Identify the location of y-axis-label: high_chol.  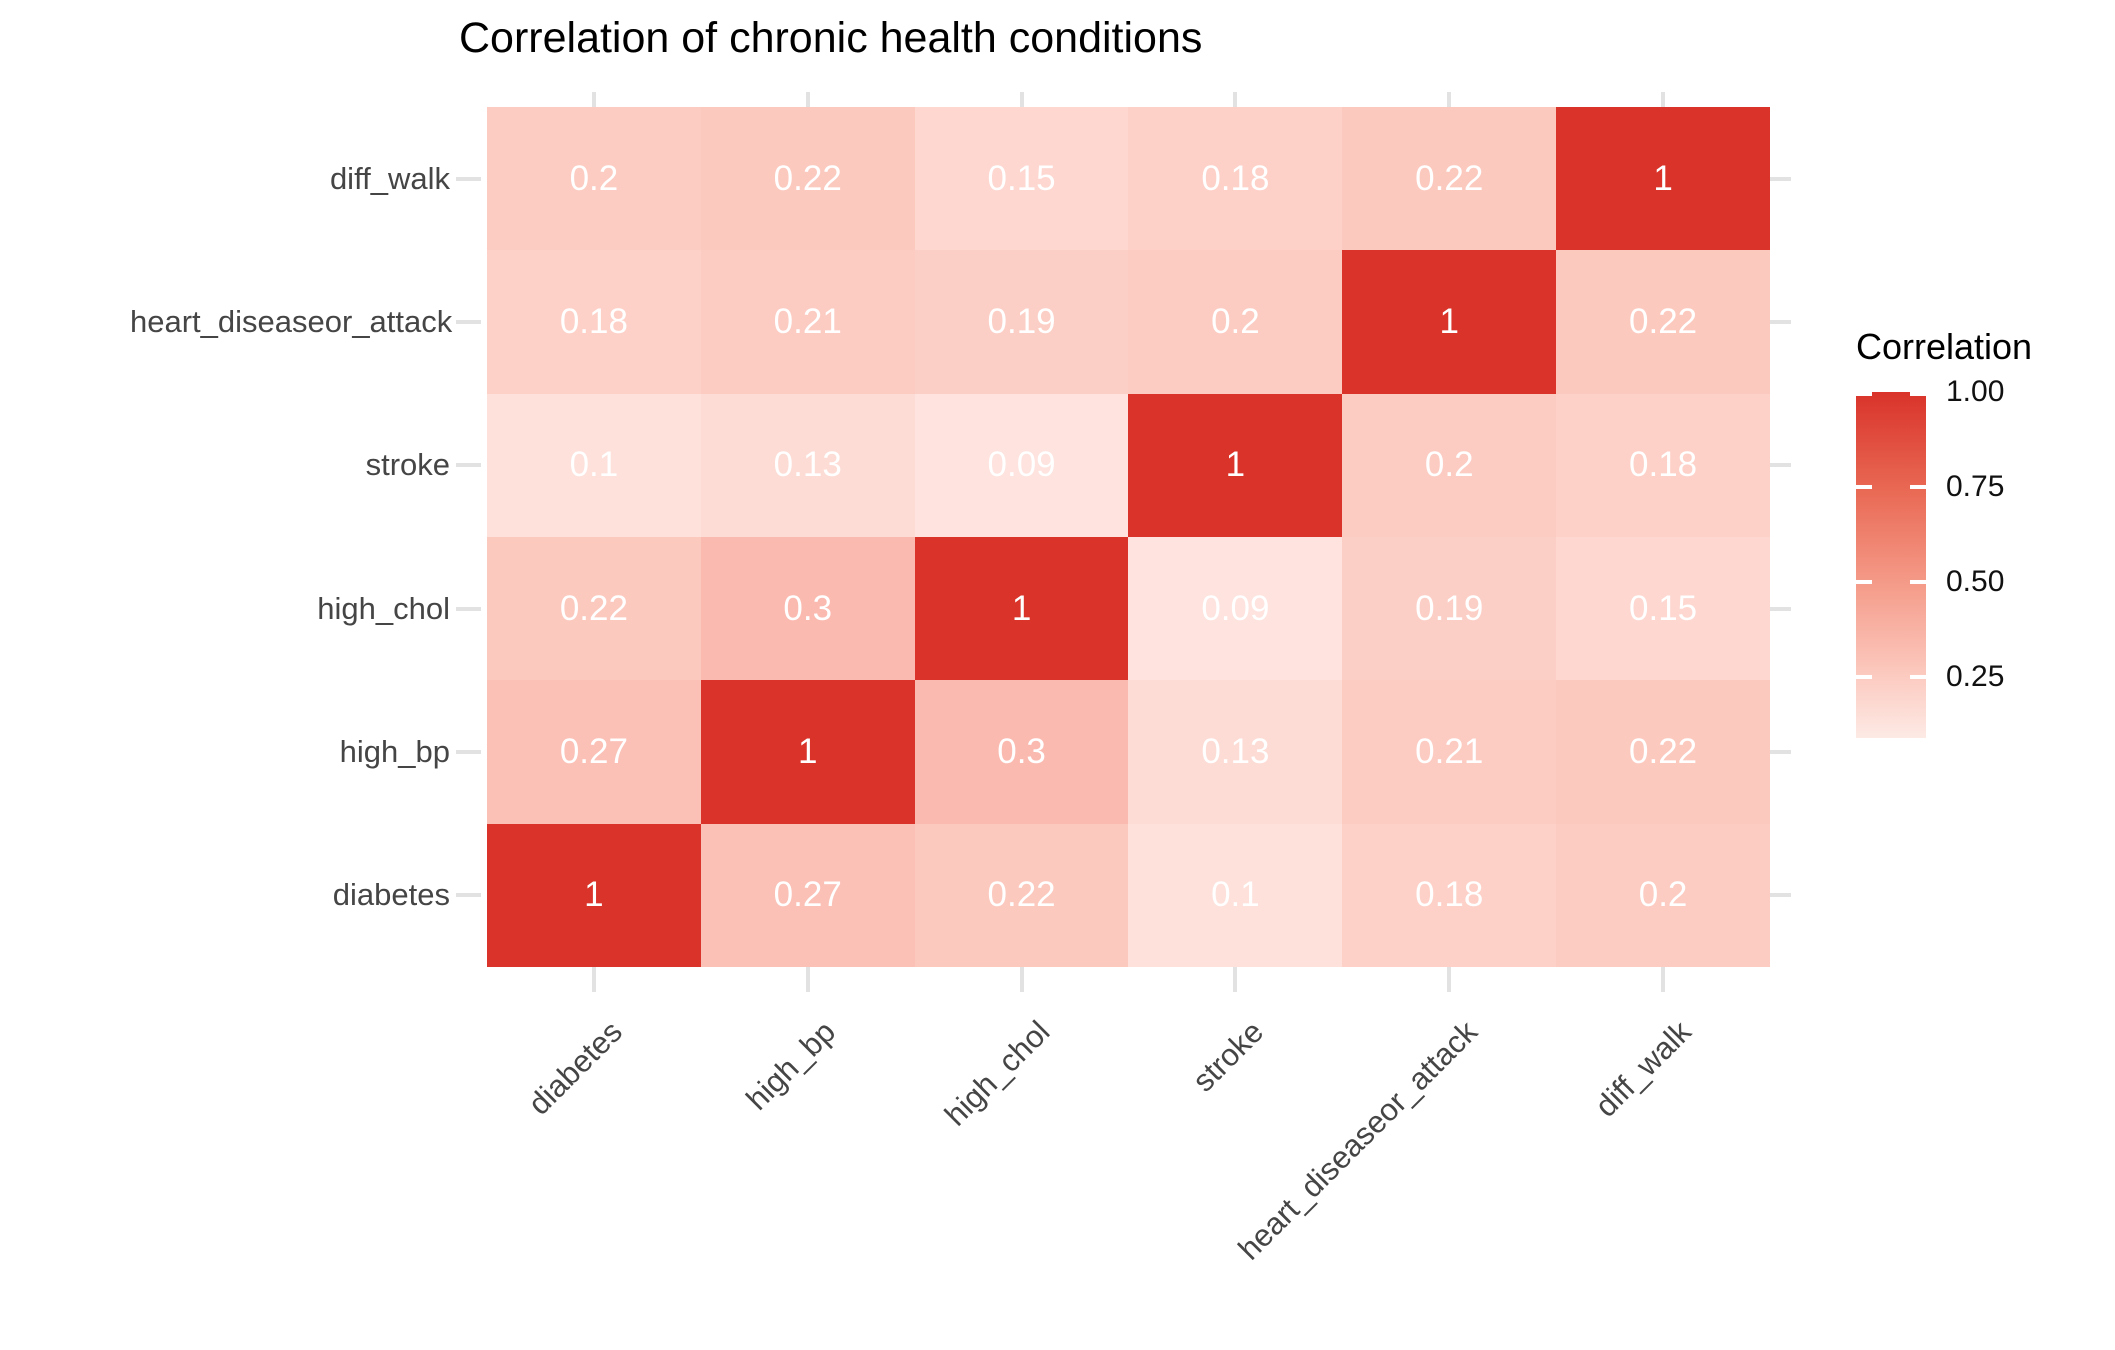
(383, 608).